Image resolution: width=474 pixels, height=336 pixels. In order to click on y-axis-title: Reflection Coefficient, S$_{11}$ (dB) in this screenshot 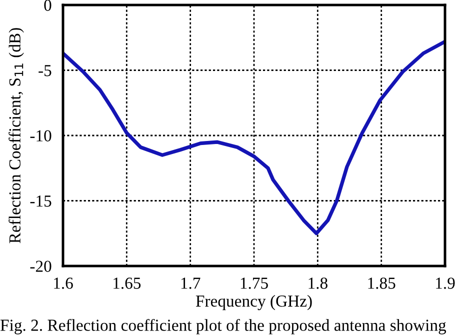, I will do `click(16, 136)`.